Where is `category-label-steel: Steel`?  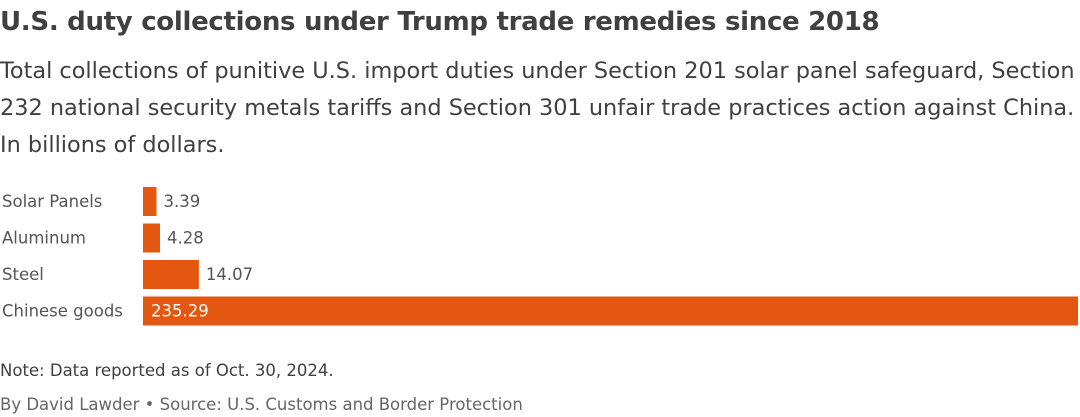
category-label-steel: Steel is located at coordinates (23, 274).